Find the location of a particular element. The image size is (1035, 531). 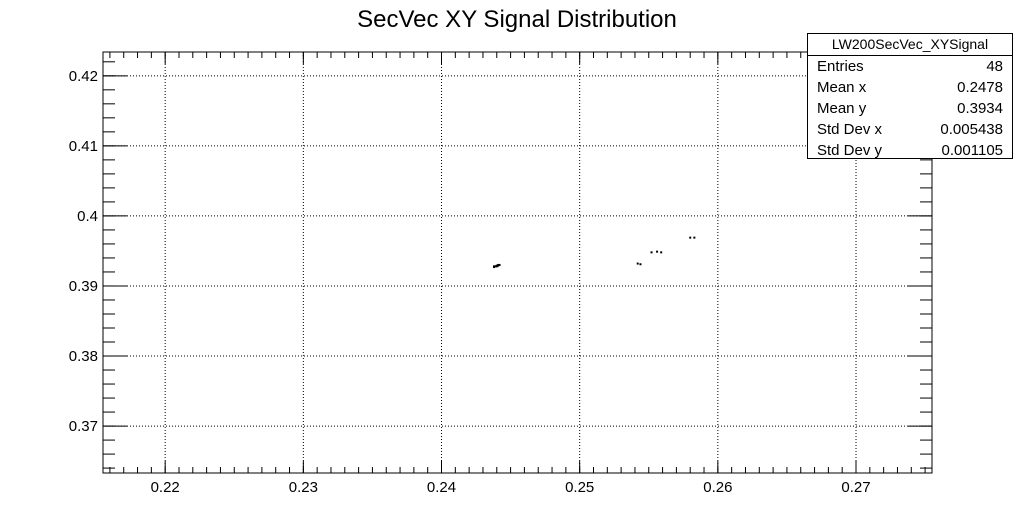

stat-label: Std Dev y is located at coordinates (850, 150).